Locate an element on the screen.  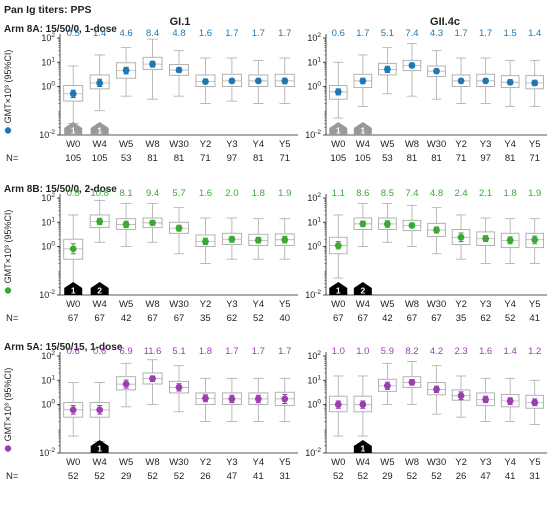
gmt-data-label: 5.1 is located at coordinates (178, 351).